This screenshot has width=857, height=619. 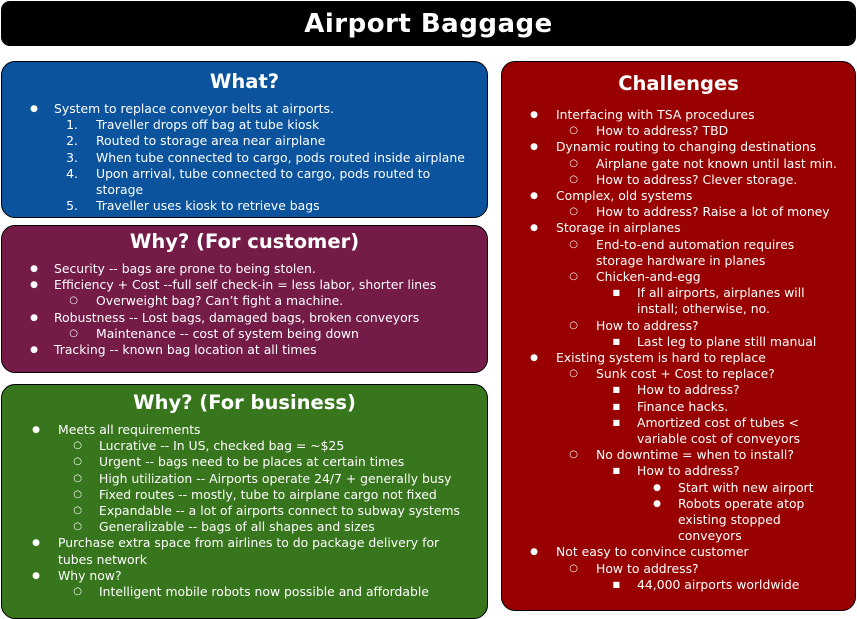 I want to click on list-item-text: How to address?, so click(x=647, y=325).